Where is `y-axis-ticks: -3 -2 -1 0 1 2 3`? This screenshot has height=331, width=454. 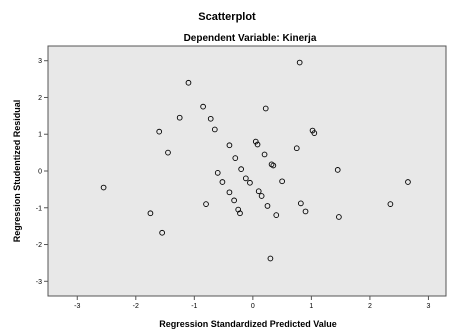
y-axis-ticks: -3 -2 -1 0 1 2 3 is located at coordinates (42, 172).